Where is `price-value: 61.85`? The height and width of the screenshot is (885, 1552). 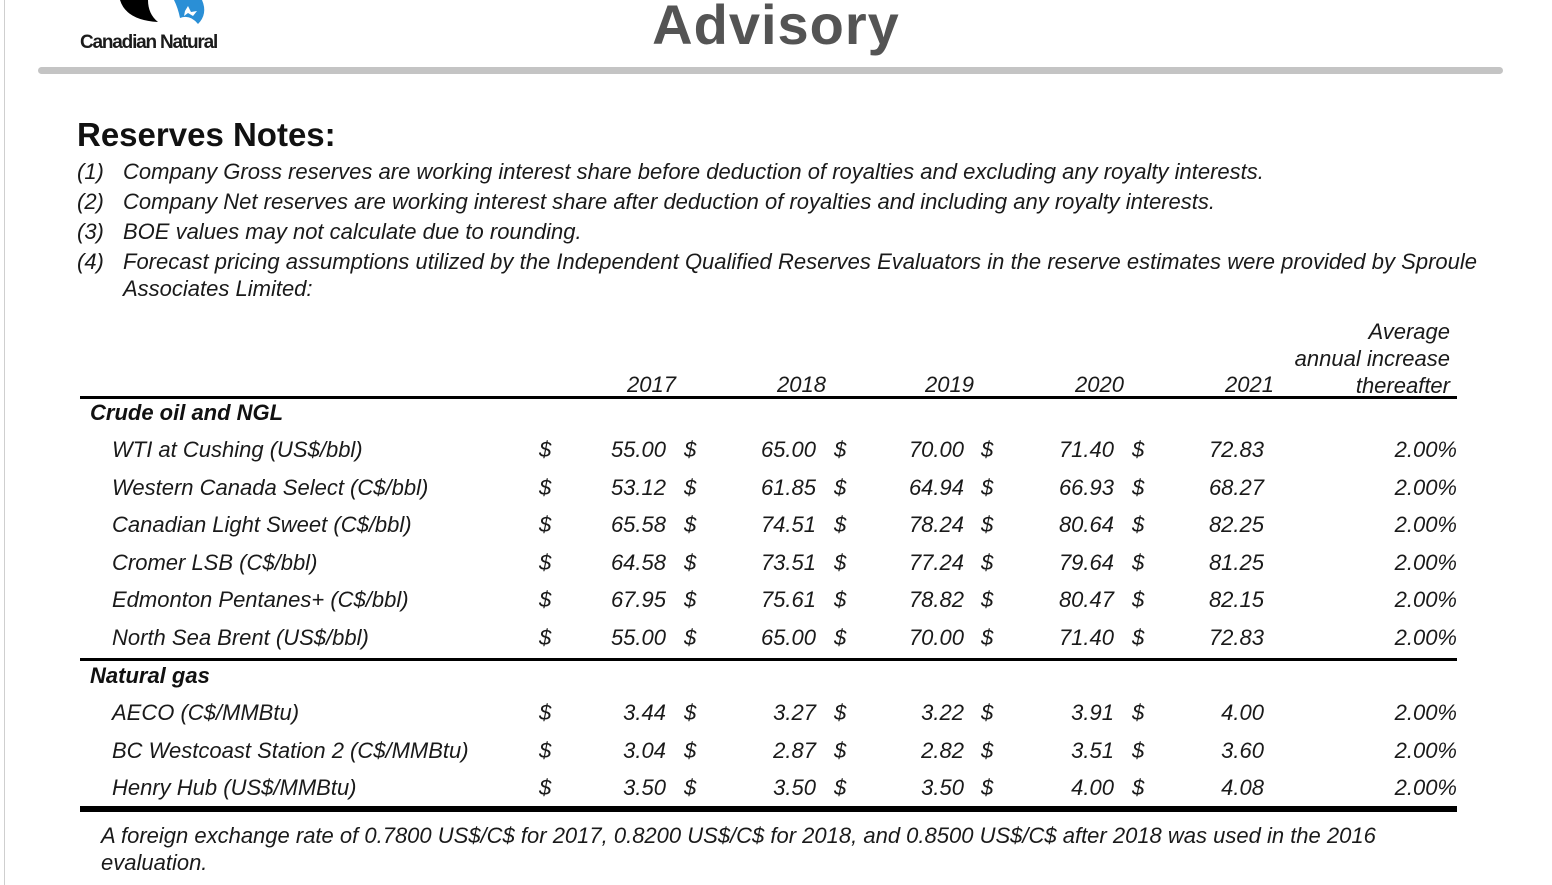 price-value: 61.85 is located at coordinates (788, 487).